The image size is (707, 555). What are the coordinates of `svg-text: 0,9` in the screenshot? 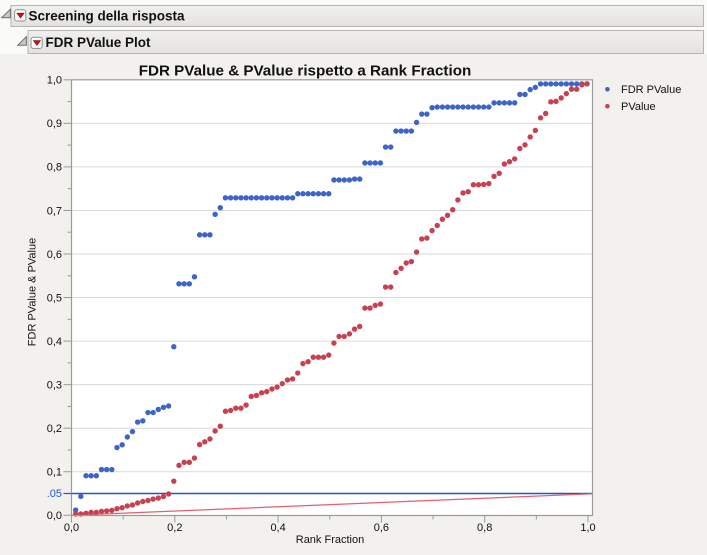 It's located at (54, 124).